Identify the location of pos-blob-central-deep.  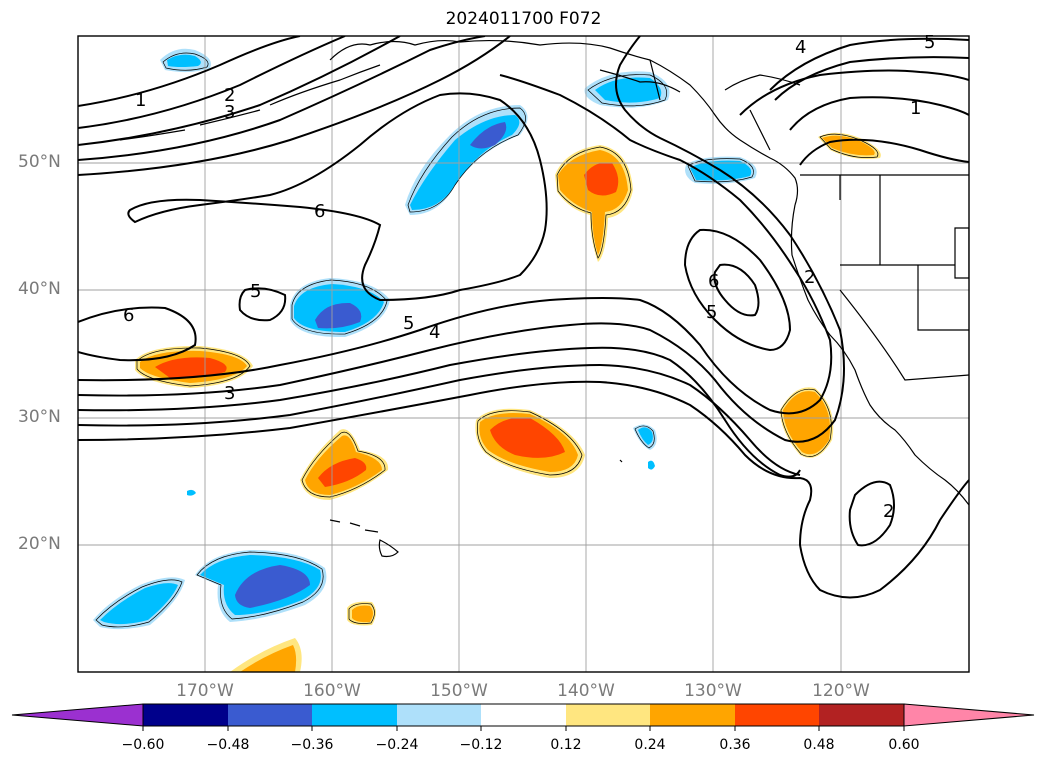
(527, 437).